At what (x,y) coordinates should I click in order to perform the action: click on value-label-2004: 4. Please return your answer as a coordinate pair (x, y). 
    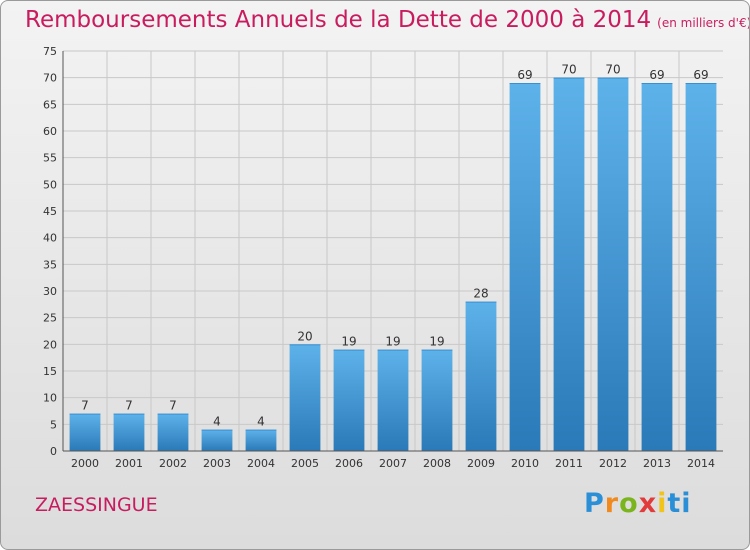
    Looking at the image, I should click on (261, 422).